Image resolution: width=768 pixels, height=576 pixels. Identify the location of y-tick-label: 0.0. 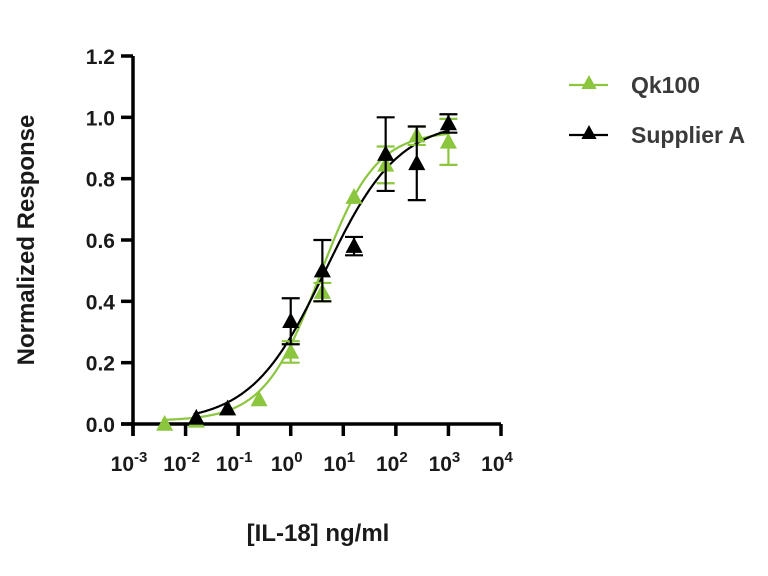
(100, 425).